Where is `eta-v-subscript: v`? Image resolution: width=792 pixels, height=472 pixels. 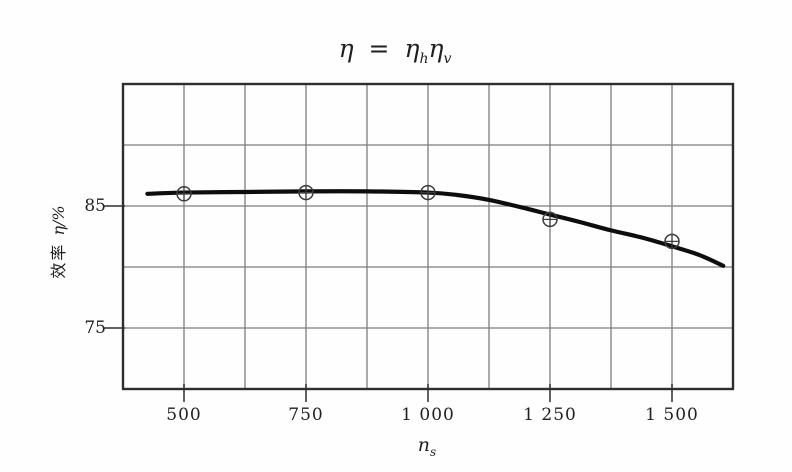 eta-v-subscript: v is located at coordinates (447, 59).